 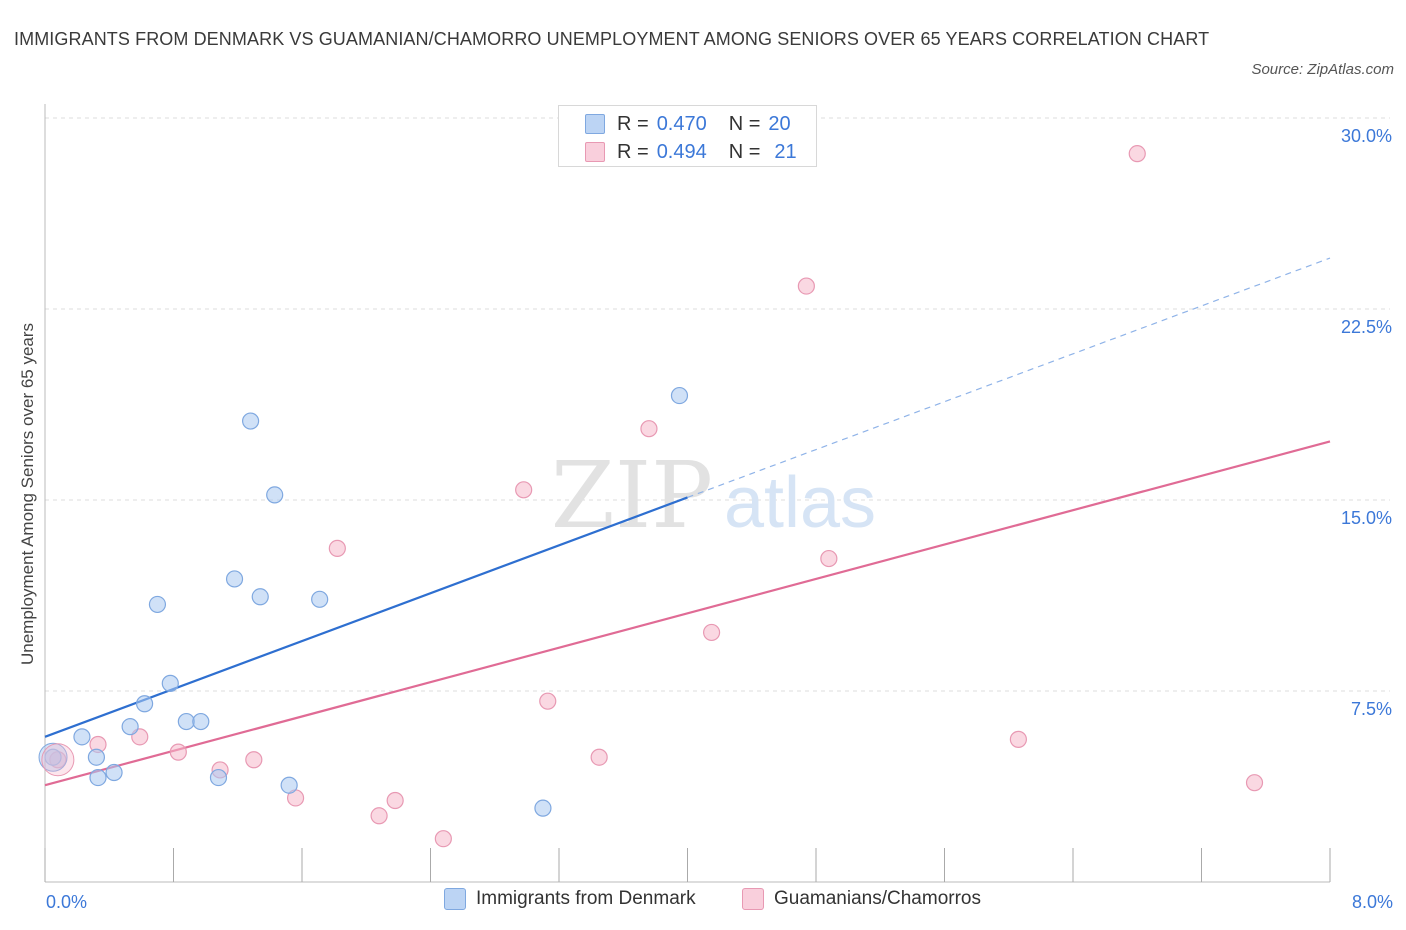 What do you see at coordinates (681, 123) in the screenshot?
I see `legend-r-value: 0.470` at bounding box center [681, 123].